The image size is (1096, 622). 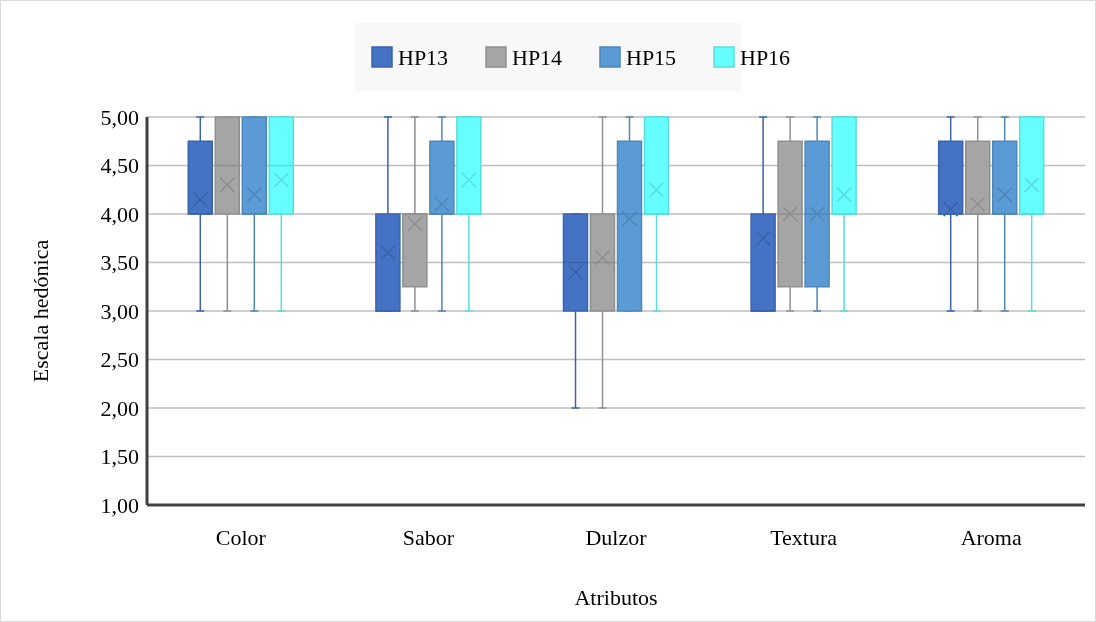 What do you see at coordinates (537, 57) in the screenshot?
I see `legend-label: HP14` at bounding box center [537, 57].